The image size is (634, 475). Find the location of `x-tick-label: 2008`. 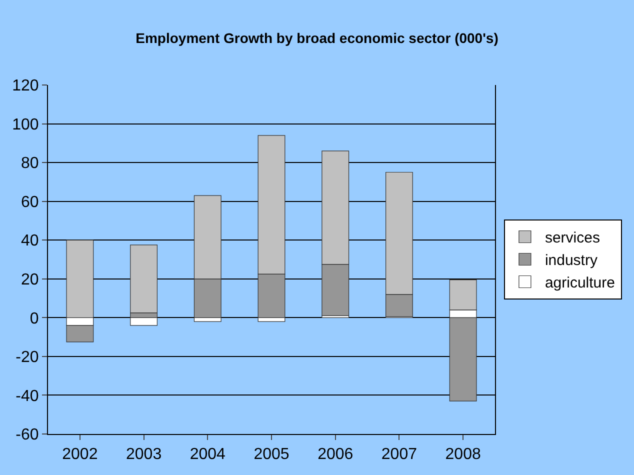

x-tick-label: 2008 is located at coordinates (463, 455).